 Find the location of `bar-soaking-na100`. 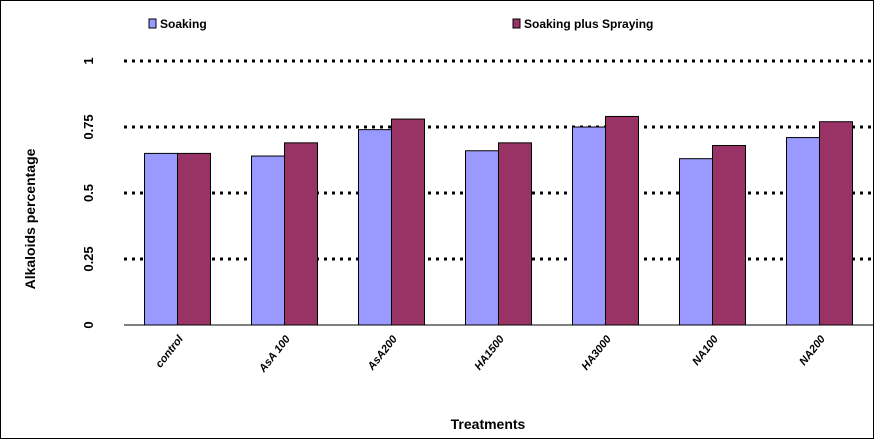

bar-soaking-na100 is located at coordinates (696, 242).